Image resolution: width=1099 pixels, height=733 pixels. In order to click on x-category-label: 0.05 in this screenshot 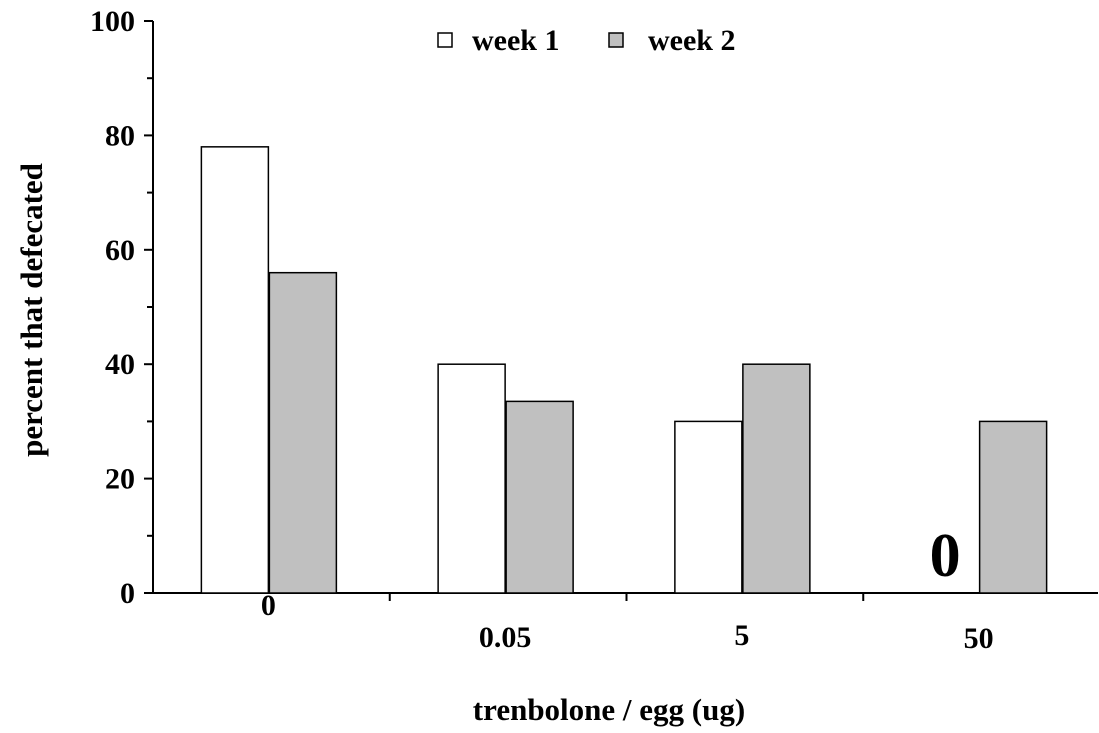, I will do `click(505, 637)`.